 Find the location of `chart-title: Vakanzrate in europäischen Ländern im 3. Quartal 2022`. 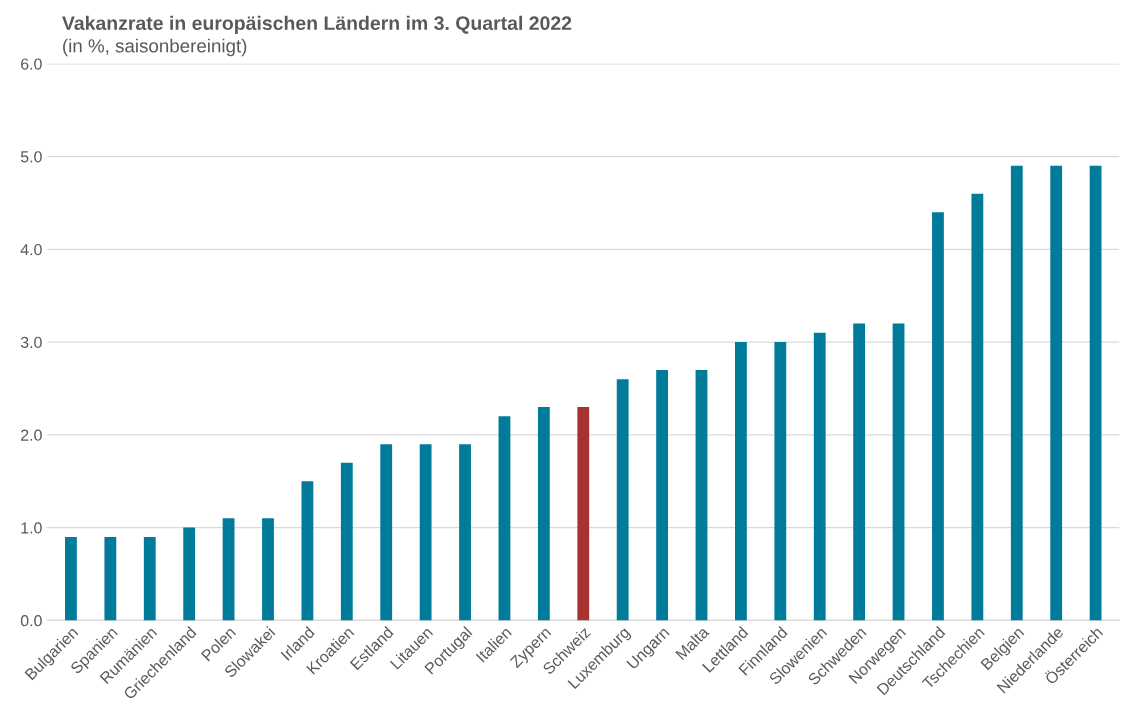

chart-title: Vakanzrate in europäischen Ländern im 3. Quartal 2022 is located at coordinates (317, 24).